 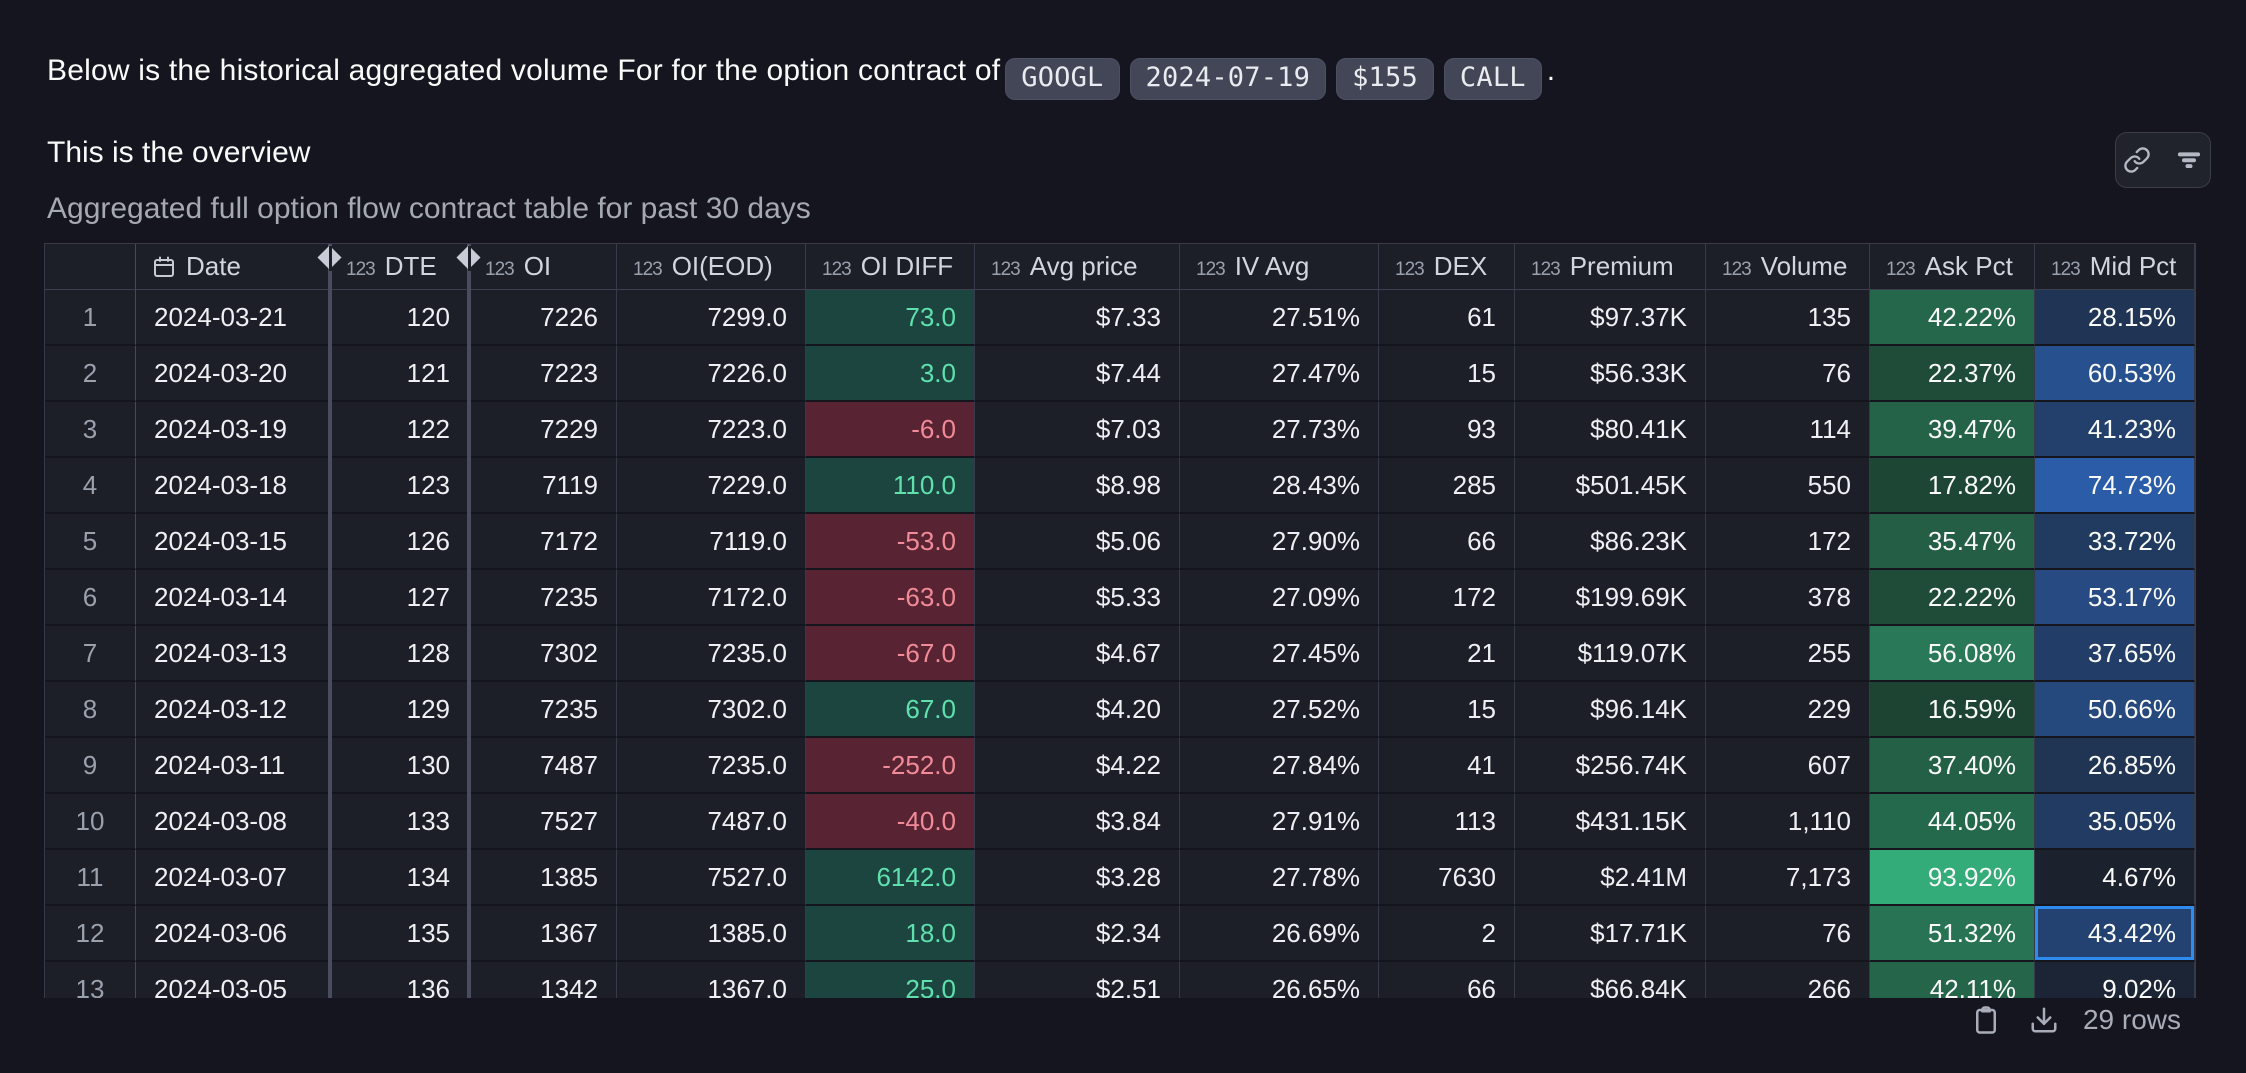 What do you see at coordinates (90, 598) in the screenshot?
I see `row-number-cell: 6` at bounding box center [90, 598].